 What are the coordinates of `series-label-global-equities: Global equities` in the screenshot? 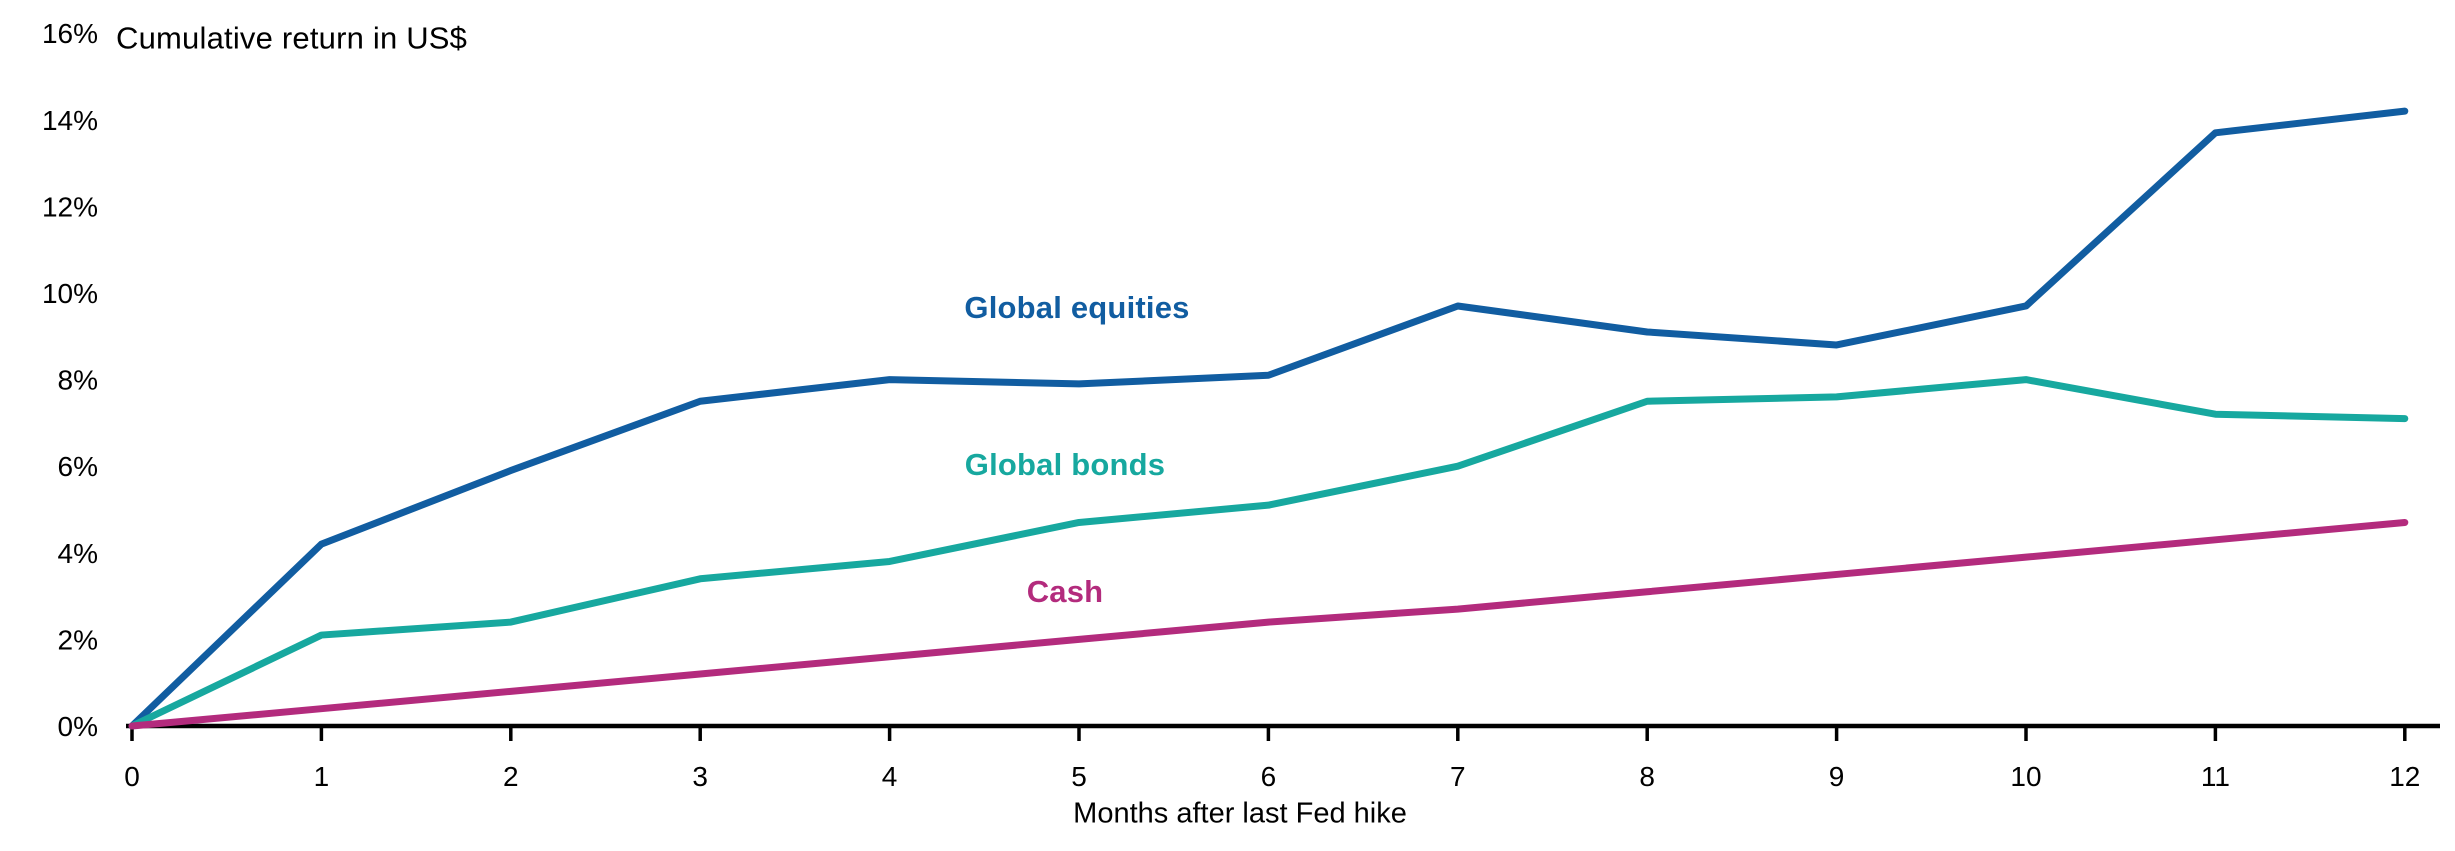 It's located at (1077, 307).